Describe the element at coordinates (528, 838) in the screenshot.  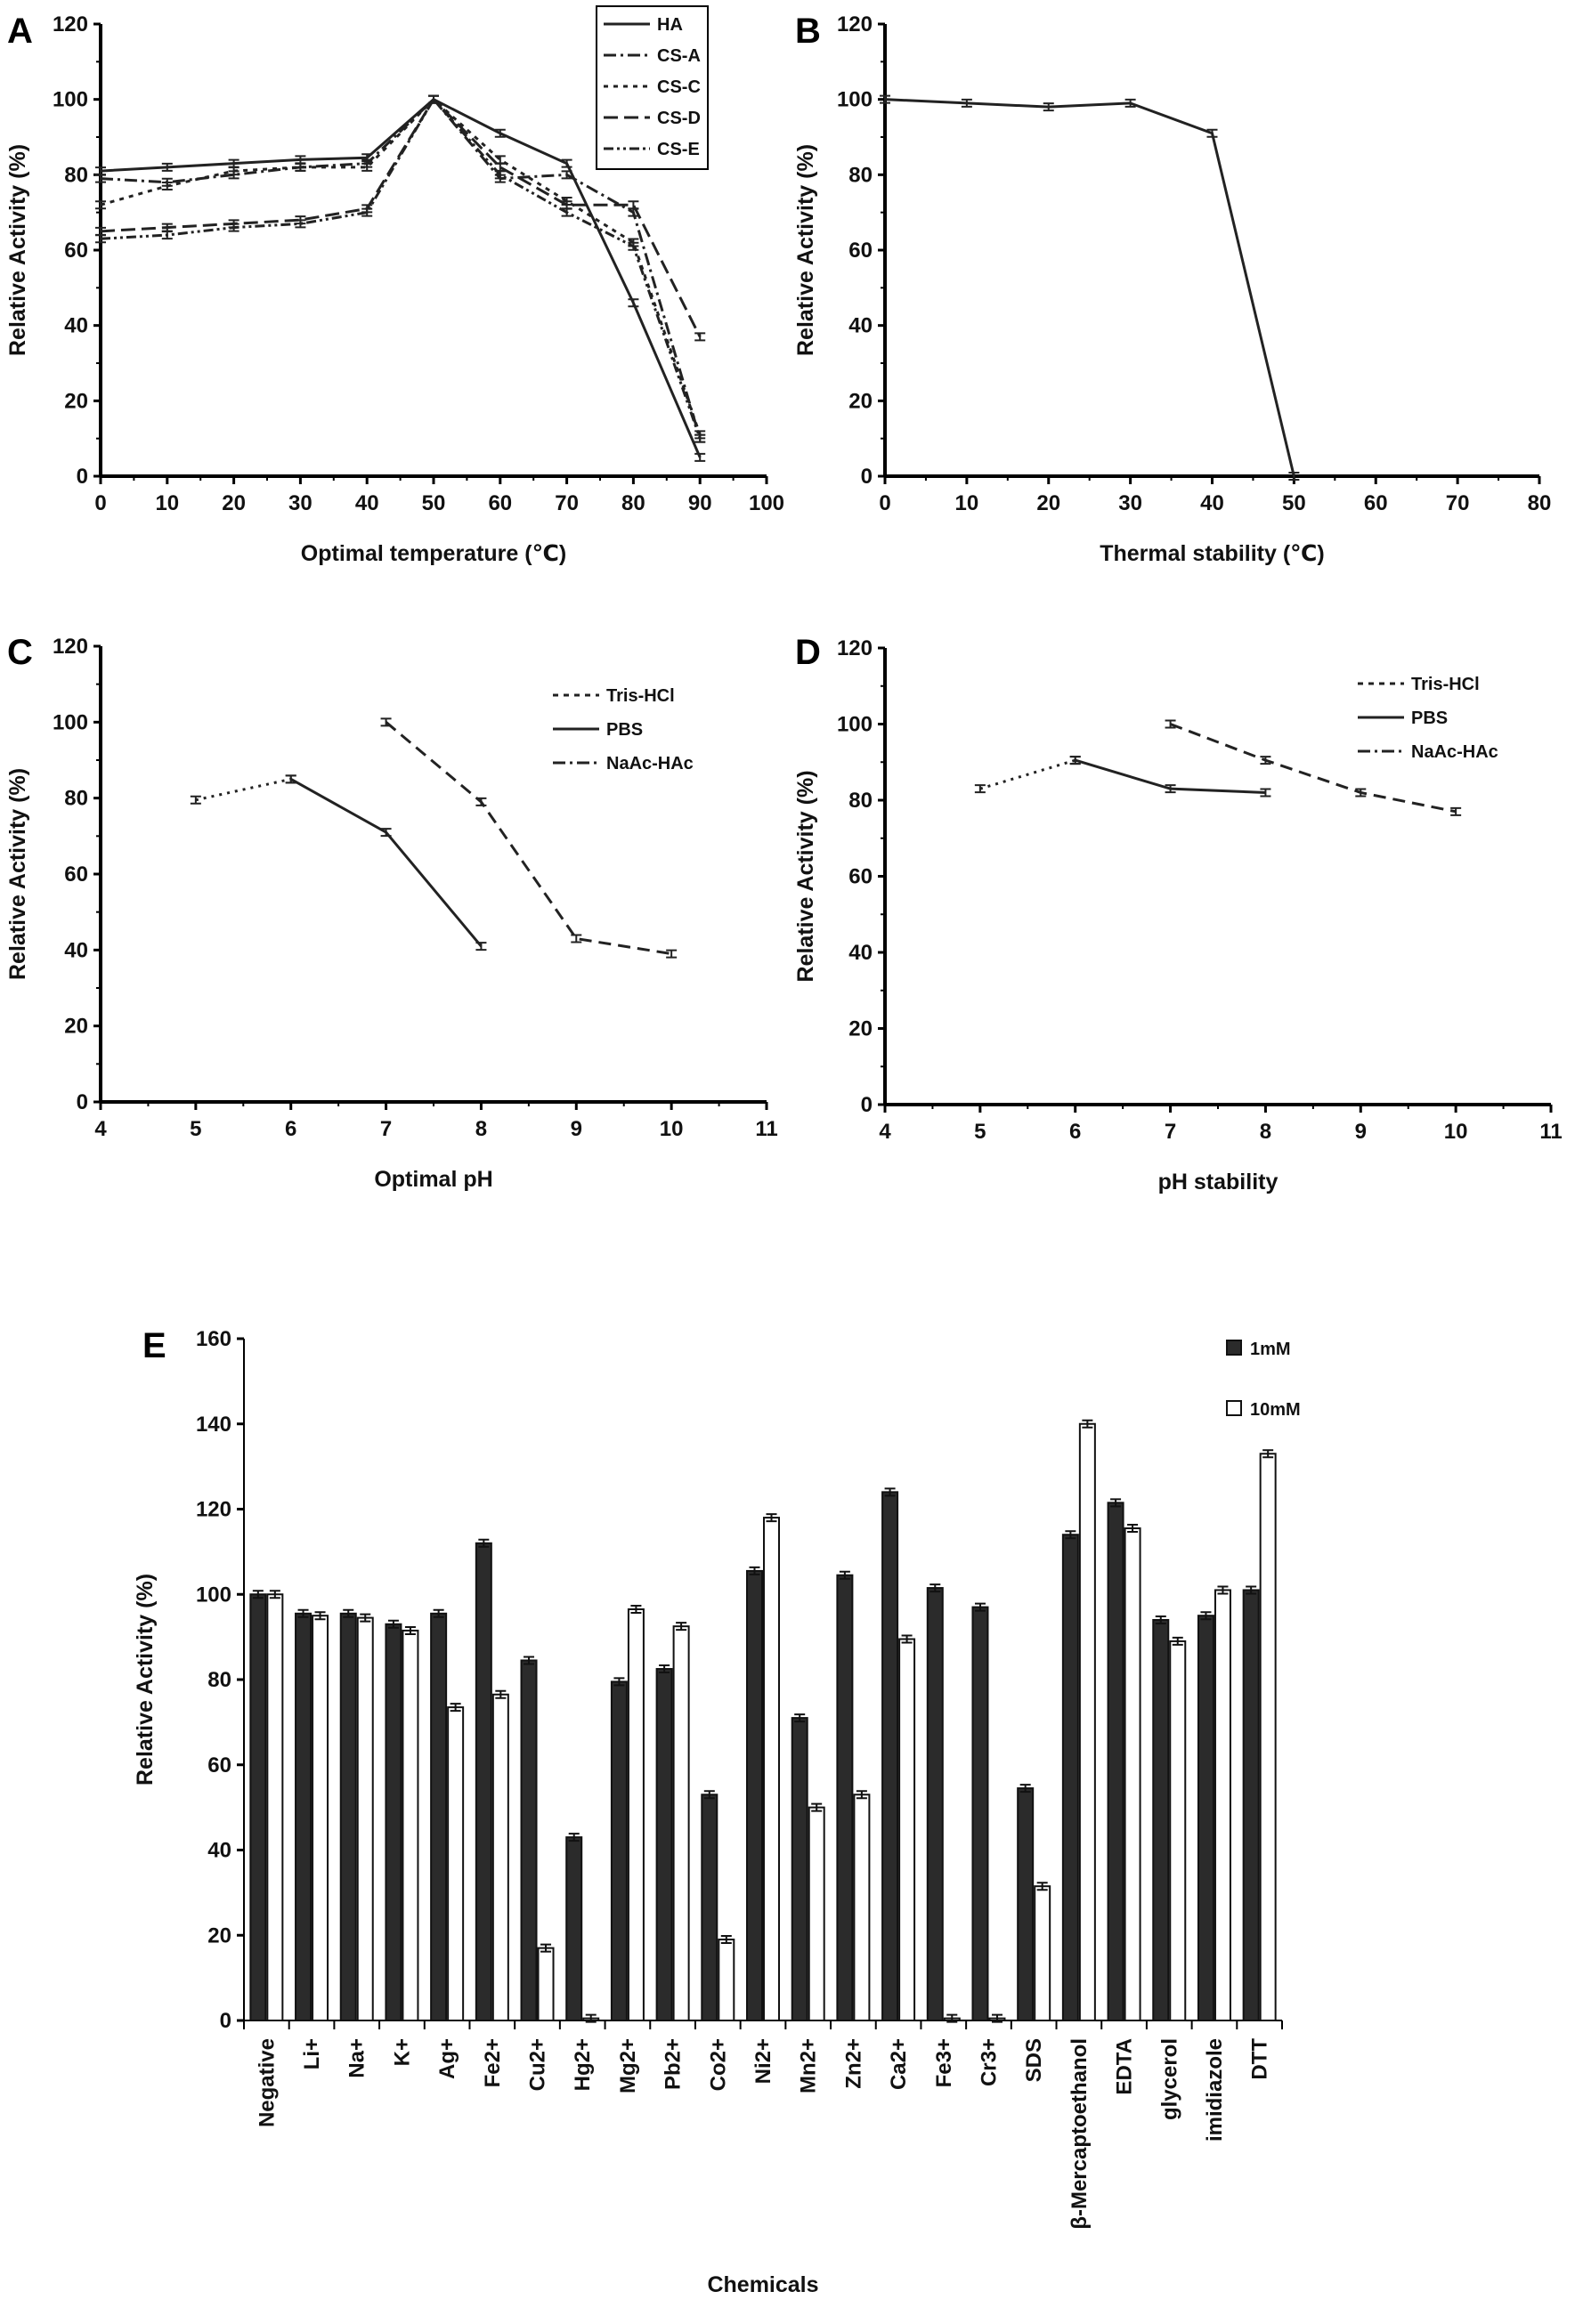
I see `series-line-tris-hcl` at that location.